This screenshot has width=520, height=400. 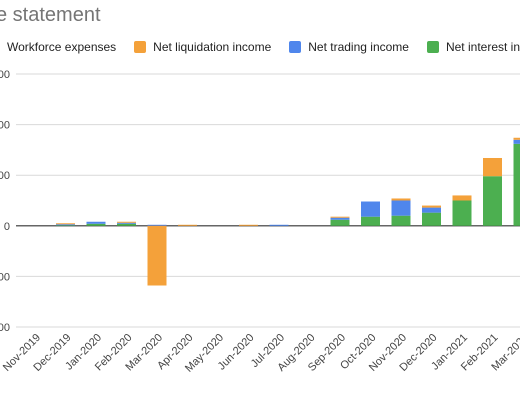 I want to click on legend-label-workforce: Workforce expenses, so click(x=62, y=47).